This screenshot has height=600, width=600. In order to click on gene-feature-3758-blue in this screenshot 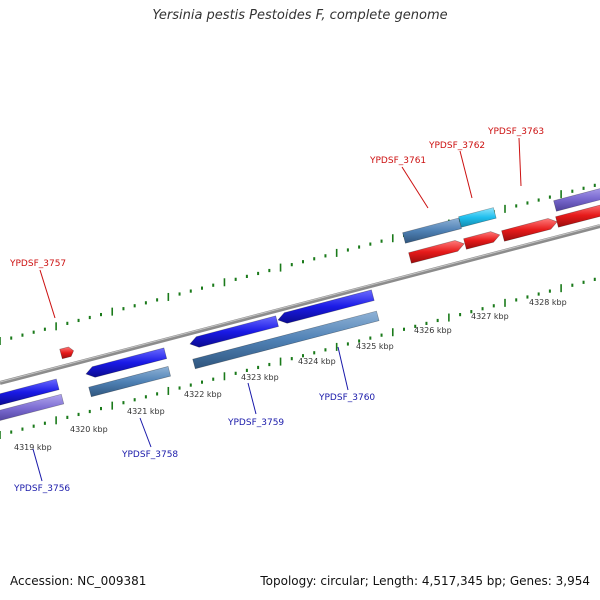, I will do `click(126, 362)`.